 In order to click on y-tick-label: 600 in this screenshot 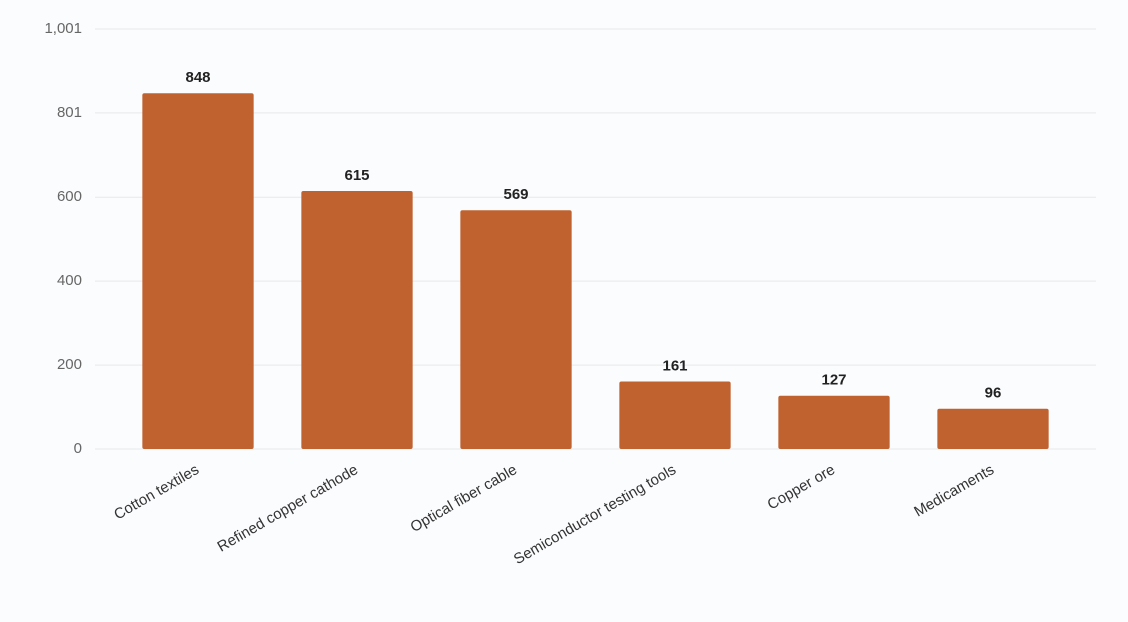, I will do `click(69, 196)`.